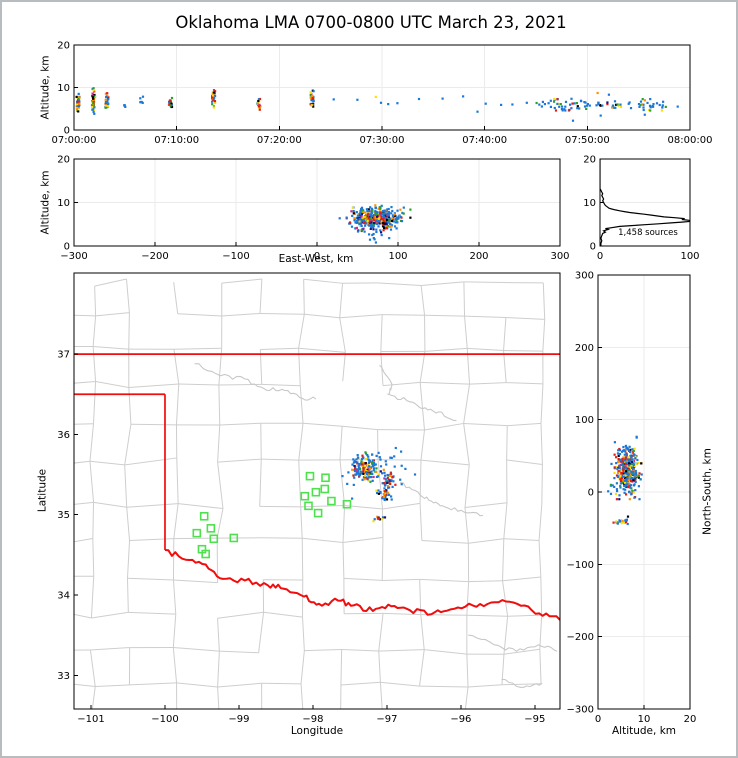 The image size is (738, 758). Describe the element at coordinates (644, 492) in the screenshot. I see `ns-height-frame` at that location.